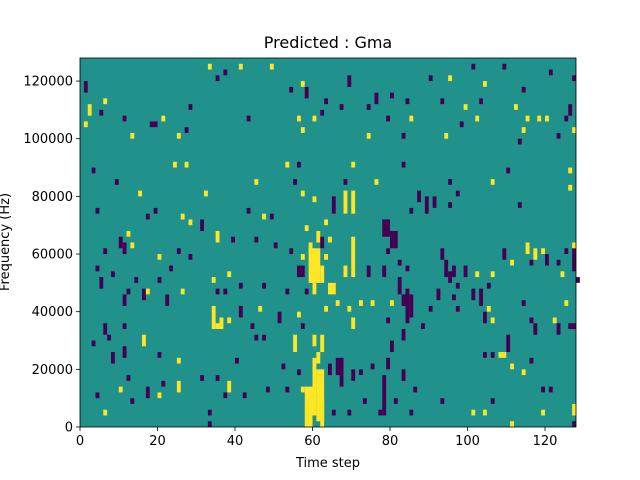 This screenshot has height=480, width=640. What do you see at coordinates (69, 428) in the screenshot?
I see `y-tick-label: 0` at bounding box center [69, 428].